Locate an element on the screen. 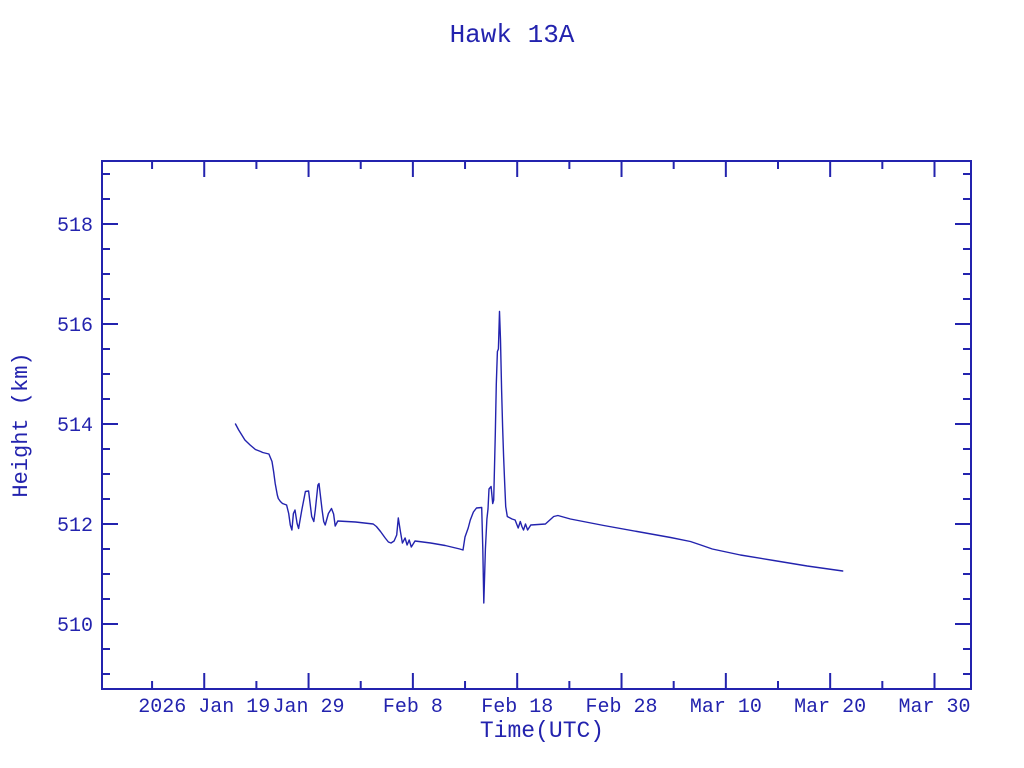  x-tick-label: Feb 28 is located at coordinates (622, 707).